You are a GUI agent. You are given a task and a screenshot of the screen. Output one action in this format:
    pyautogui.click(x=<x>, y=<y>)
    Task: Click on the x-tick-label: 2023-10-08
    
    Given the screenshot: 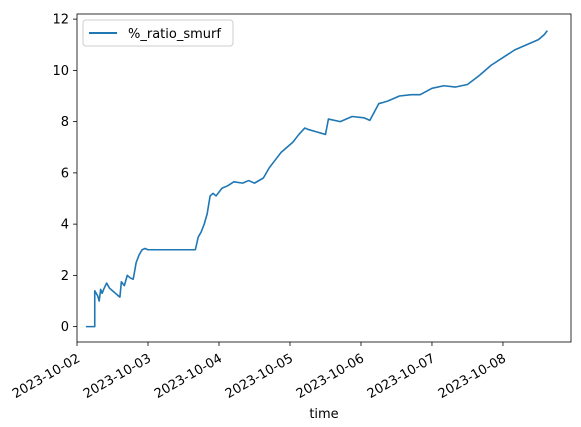 What is the action you would take?
    pyautogui.click(x=472, y=376)
    